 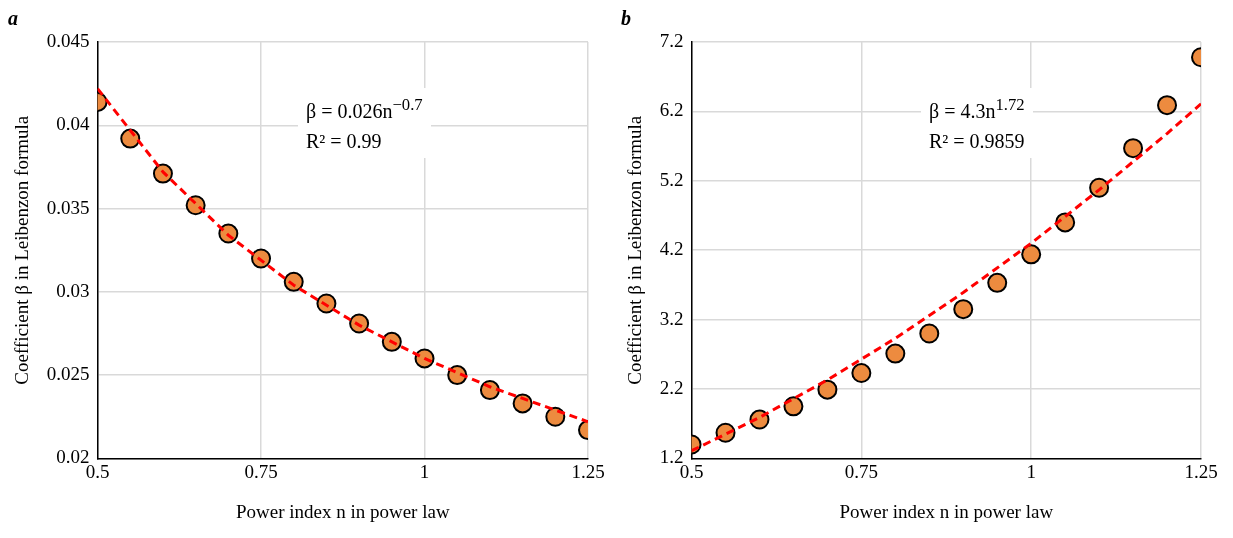 I want to click on y-tick-label: 0.04, so click(x=73, y=124).